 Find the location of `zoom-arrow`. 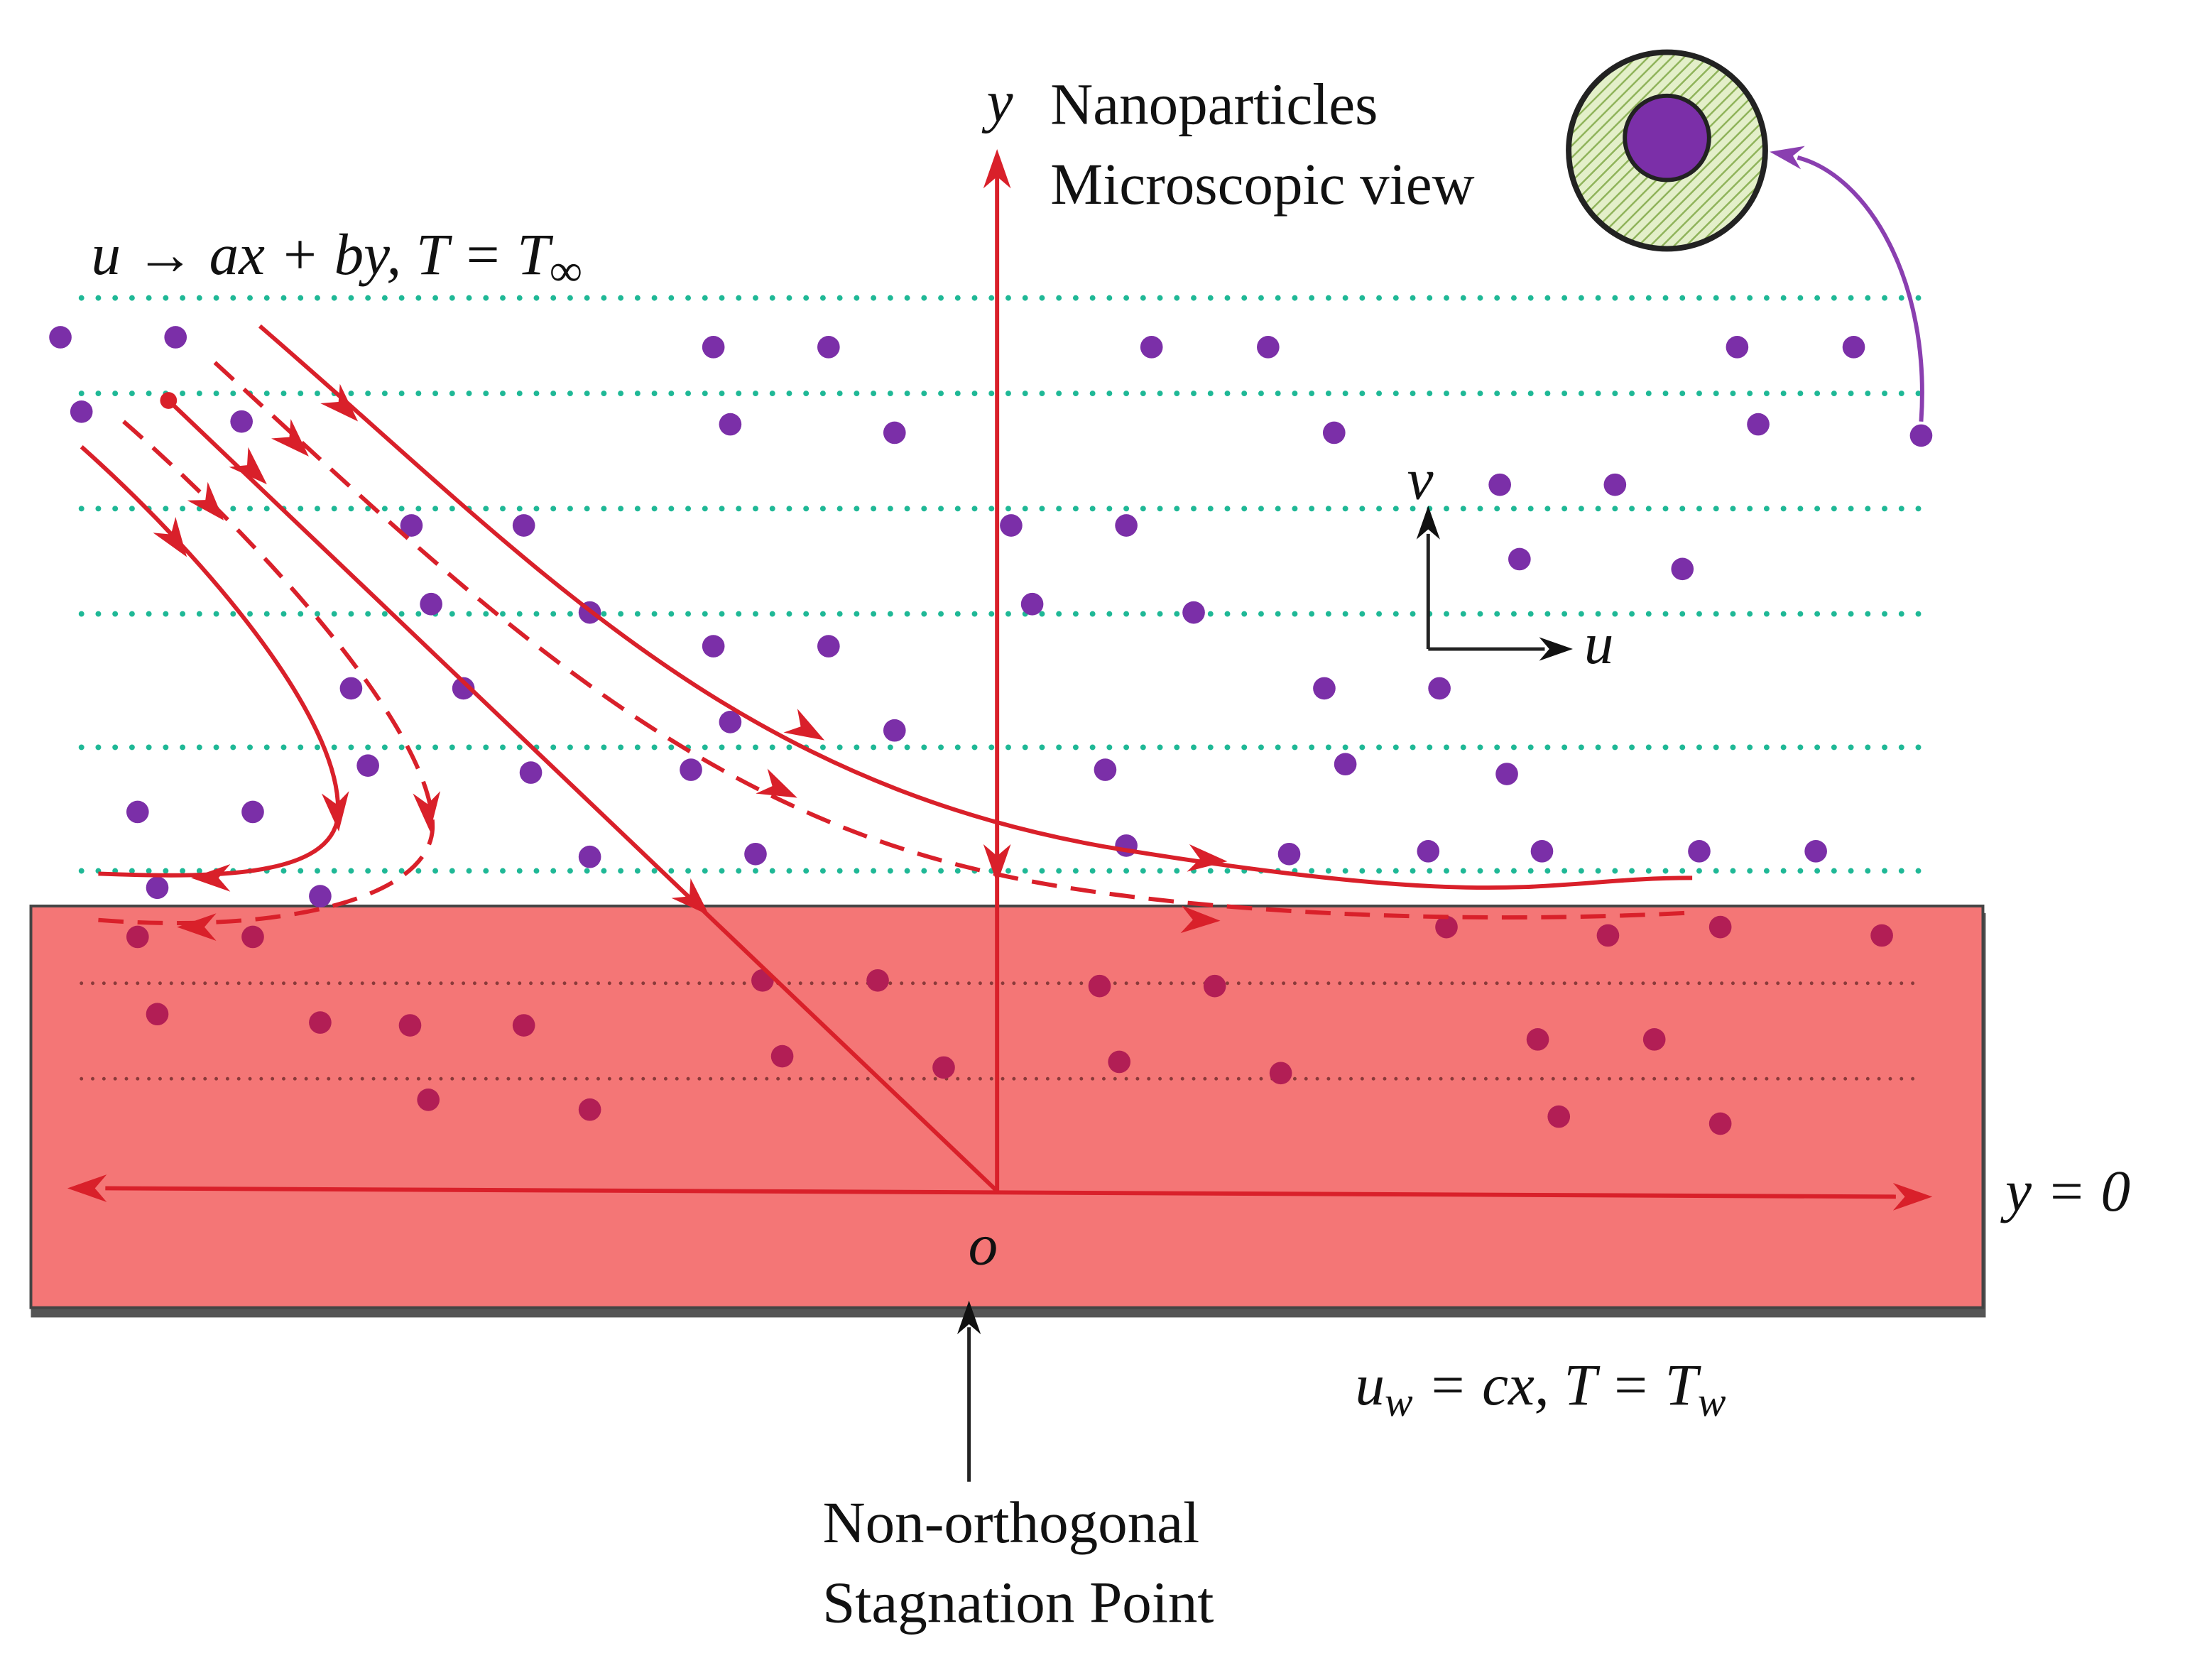

zoom-arrow is located at coordinates (1860, 288).